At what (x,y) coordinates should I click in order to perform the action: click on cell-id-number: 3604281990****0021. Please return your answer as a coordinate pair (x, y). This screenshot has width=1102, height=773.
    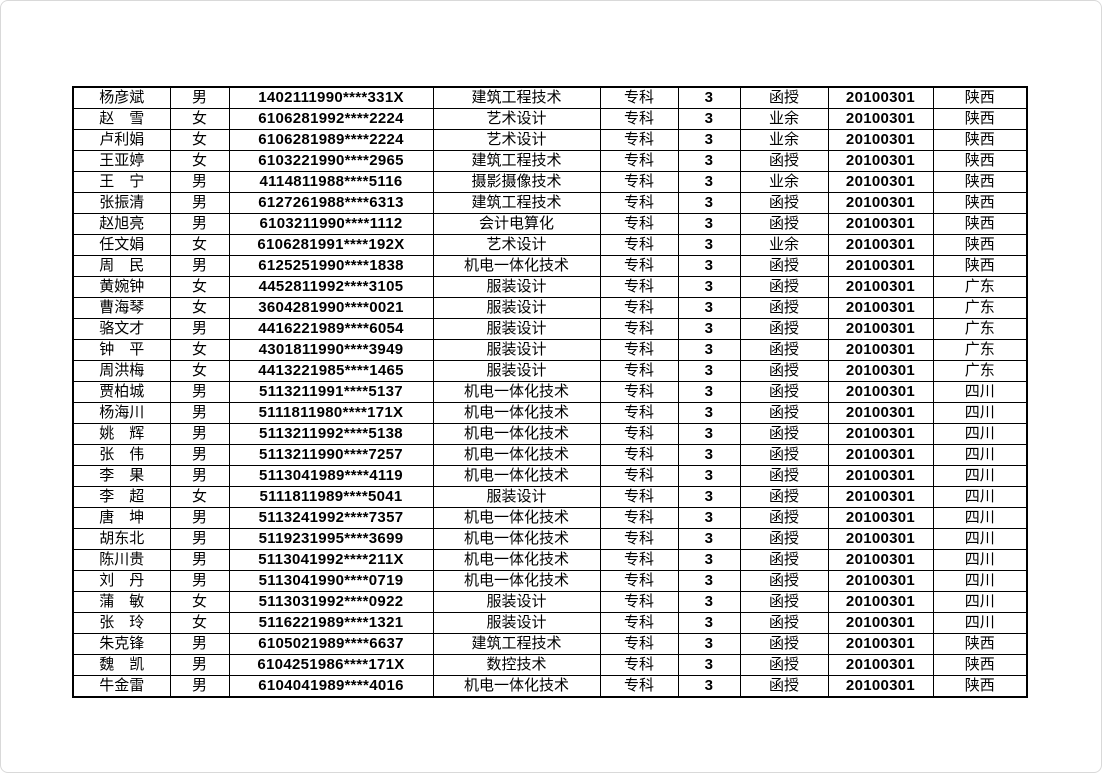
    Looking at the image, I should click on (331, 308).